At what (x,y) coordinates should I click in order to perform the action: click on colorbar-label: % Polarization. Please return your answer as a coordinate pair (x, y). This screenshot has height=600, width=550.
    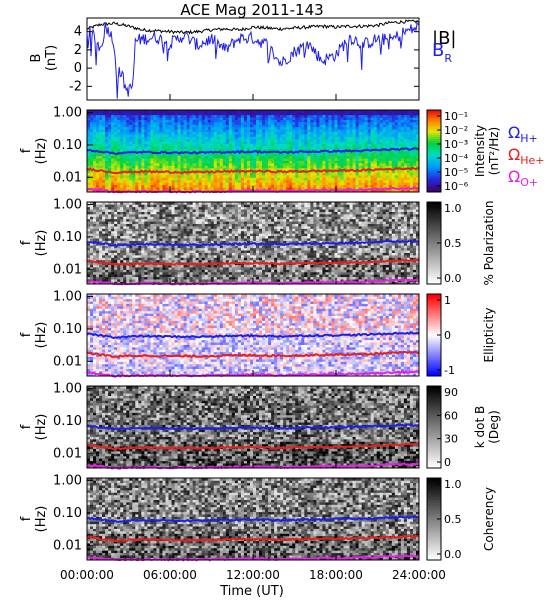
    Looking at the image, I should click on (489, 243).